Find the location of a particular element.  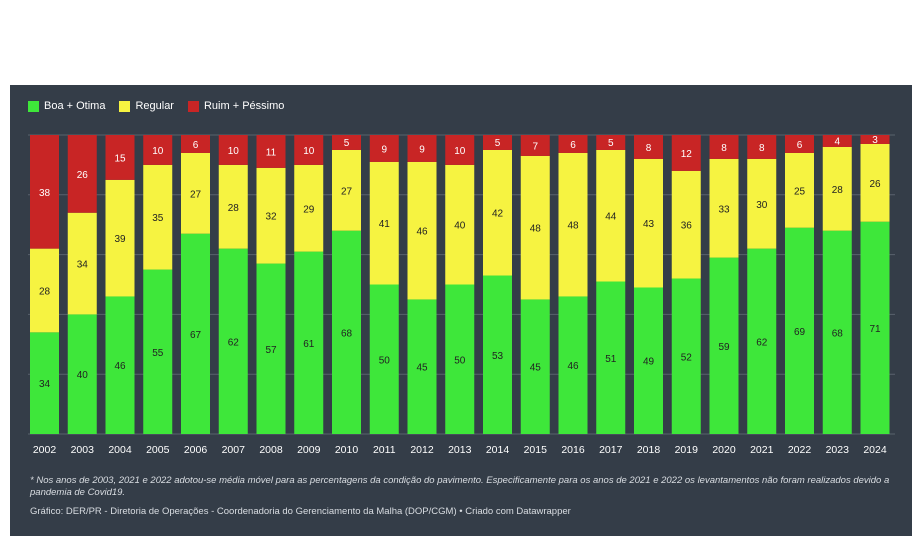

legend: Boa + Otima Regular Ruim + Péssimo is located at coordinates (156, 106).